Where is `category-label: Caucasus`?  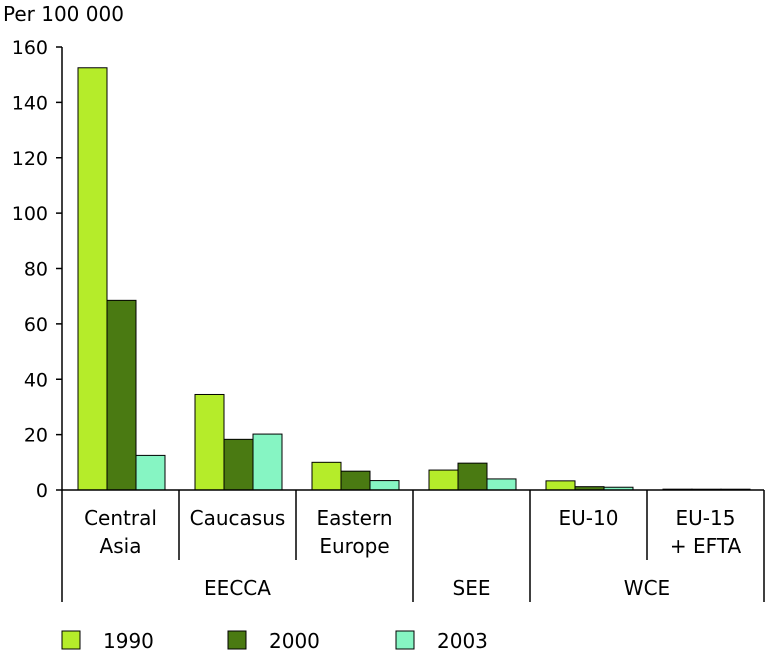
category-label: Caucasus is located at coordinates (238, 518).